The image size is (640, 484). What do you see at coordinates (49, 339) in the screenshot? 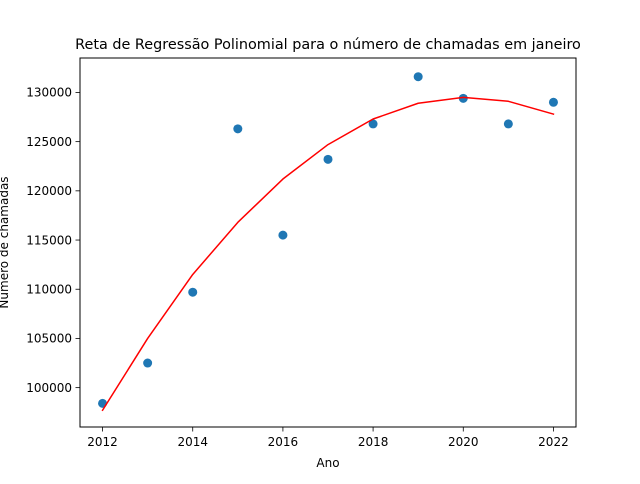
I see `y-tick-label: 105000` at bounding box center [49, 339].